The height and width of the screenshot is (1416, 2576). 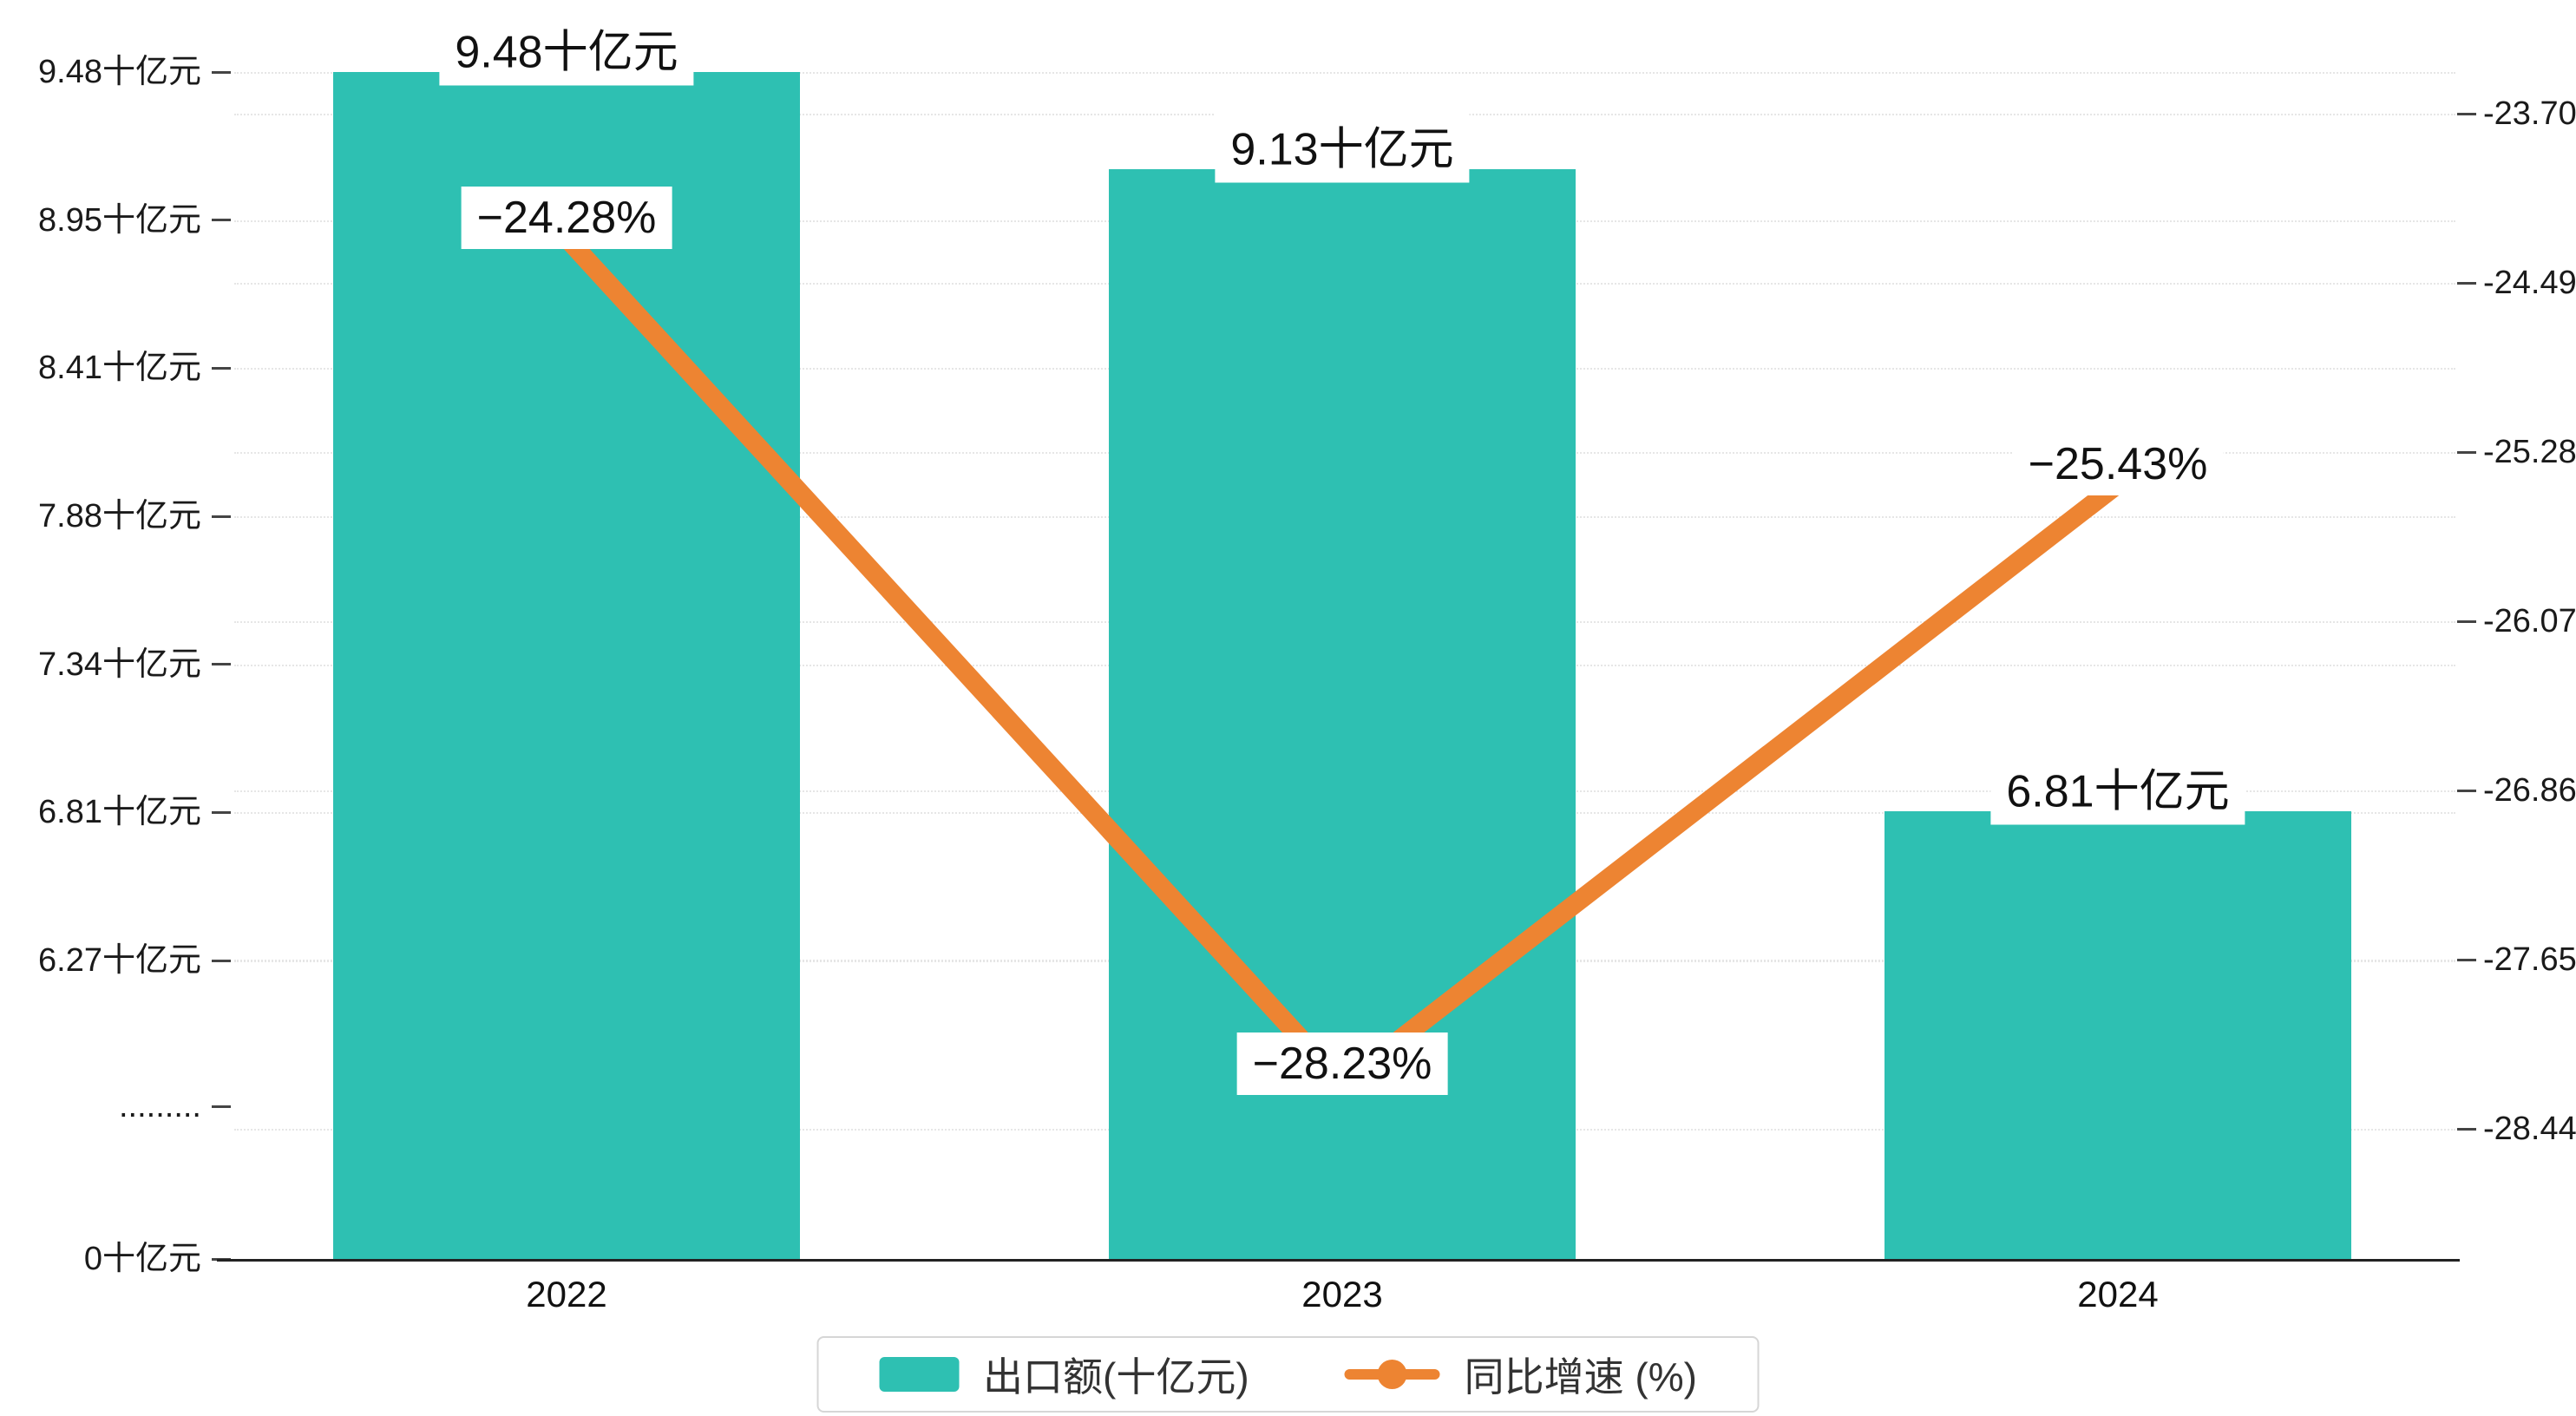 What do you see at coordinates (119, 220) in the screenshot?
I see `left-axis-tick-label: 8.95十亿元` at bounding box center [119, 220].